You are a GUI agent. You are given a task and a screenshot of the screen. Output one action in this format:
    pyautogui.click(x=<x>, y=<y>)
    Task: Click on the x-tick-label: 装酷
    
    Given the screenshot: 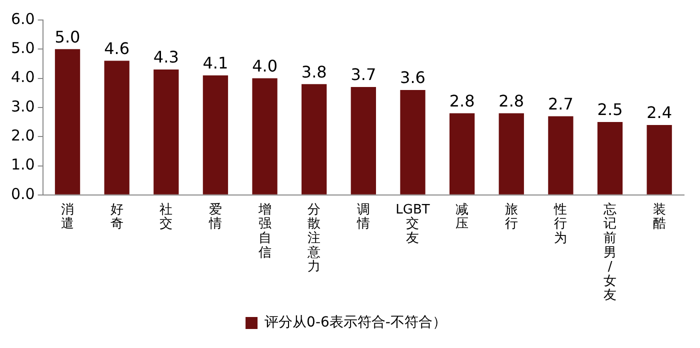 What is the action you would take?
    pyautogui.click(x=659, y=217)
    